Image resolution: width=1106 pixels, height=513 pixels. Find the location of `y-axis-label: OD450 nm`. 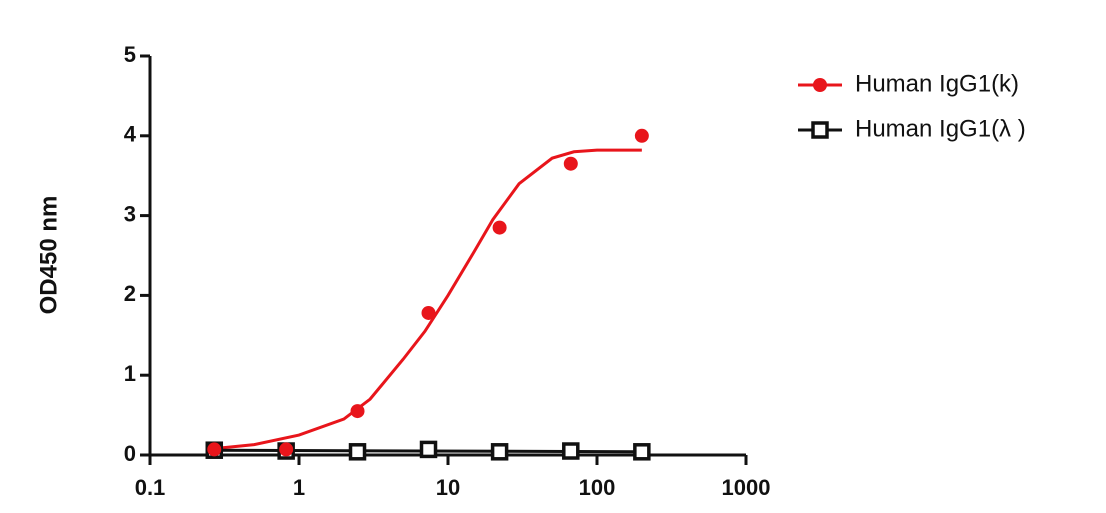

y-axis-label: OD450 nm is located at coordinates (48, 255).